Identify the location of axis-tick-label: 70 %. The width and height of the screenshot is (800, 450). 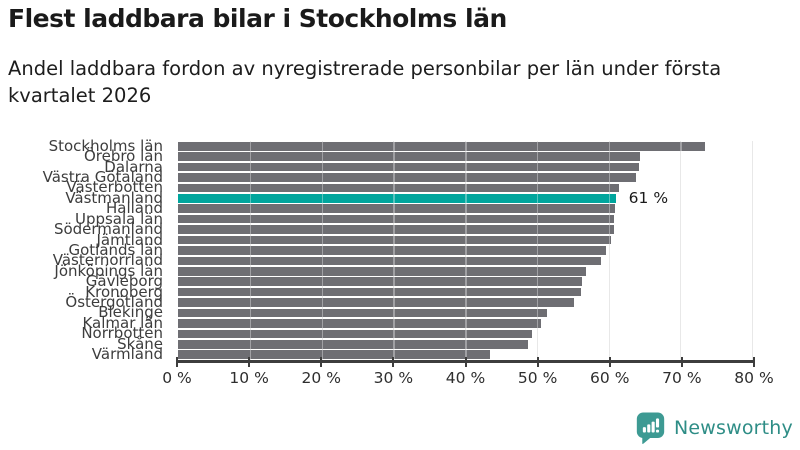
(682, 378).